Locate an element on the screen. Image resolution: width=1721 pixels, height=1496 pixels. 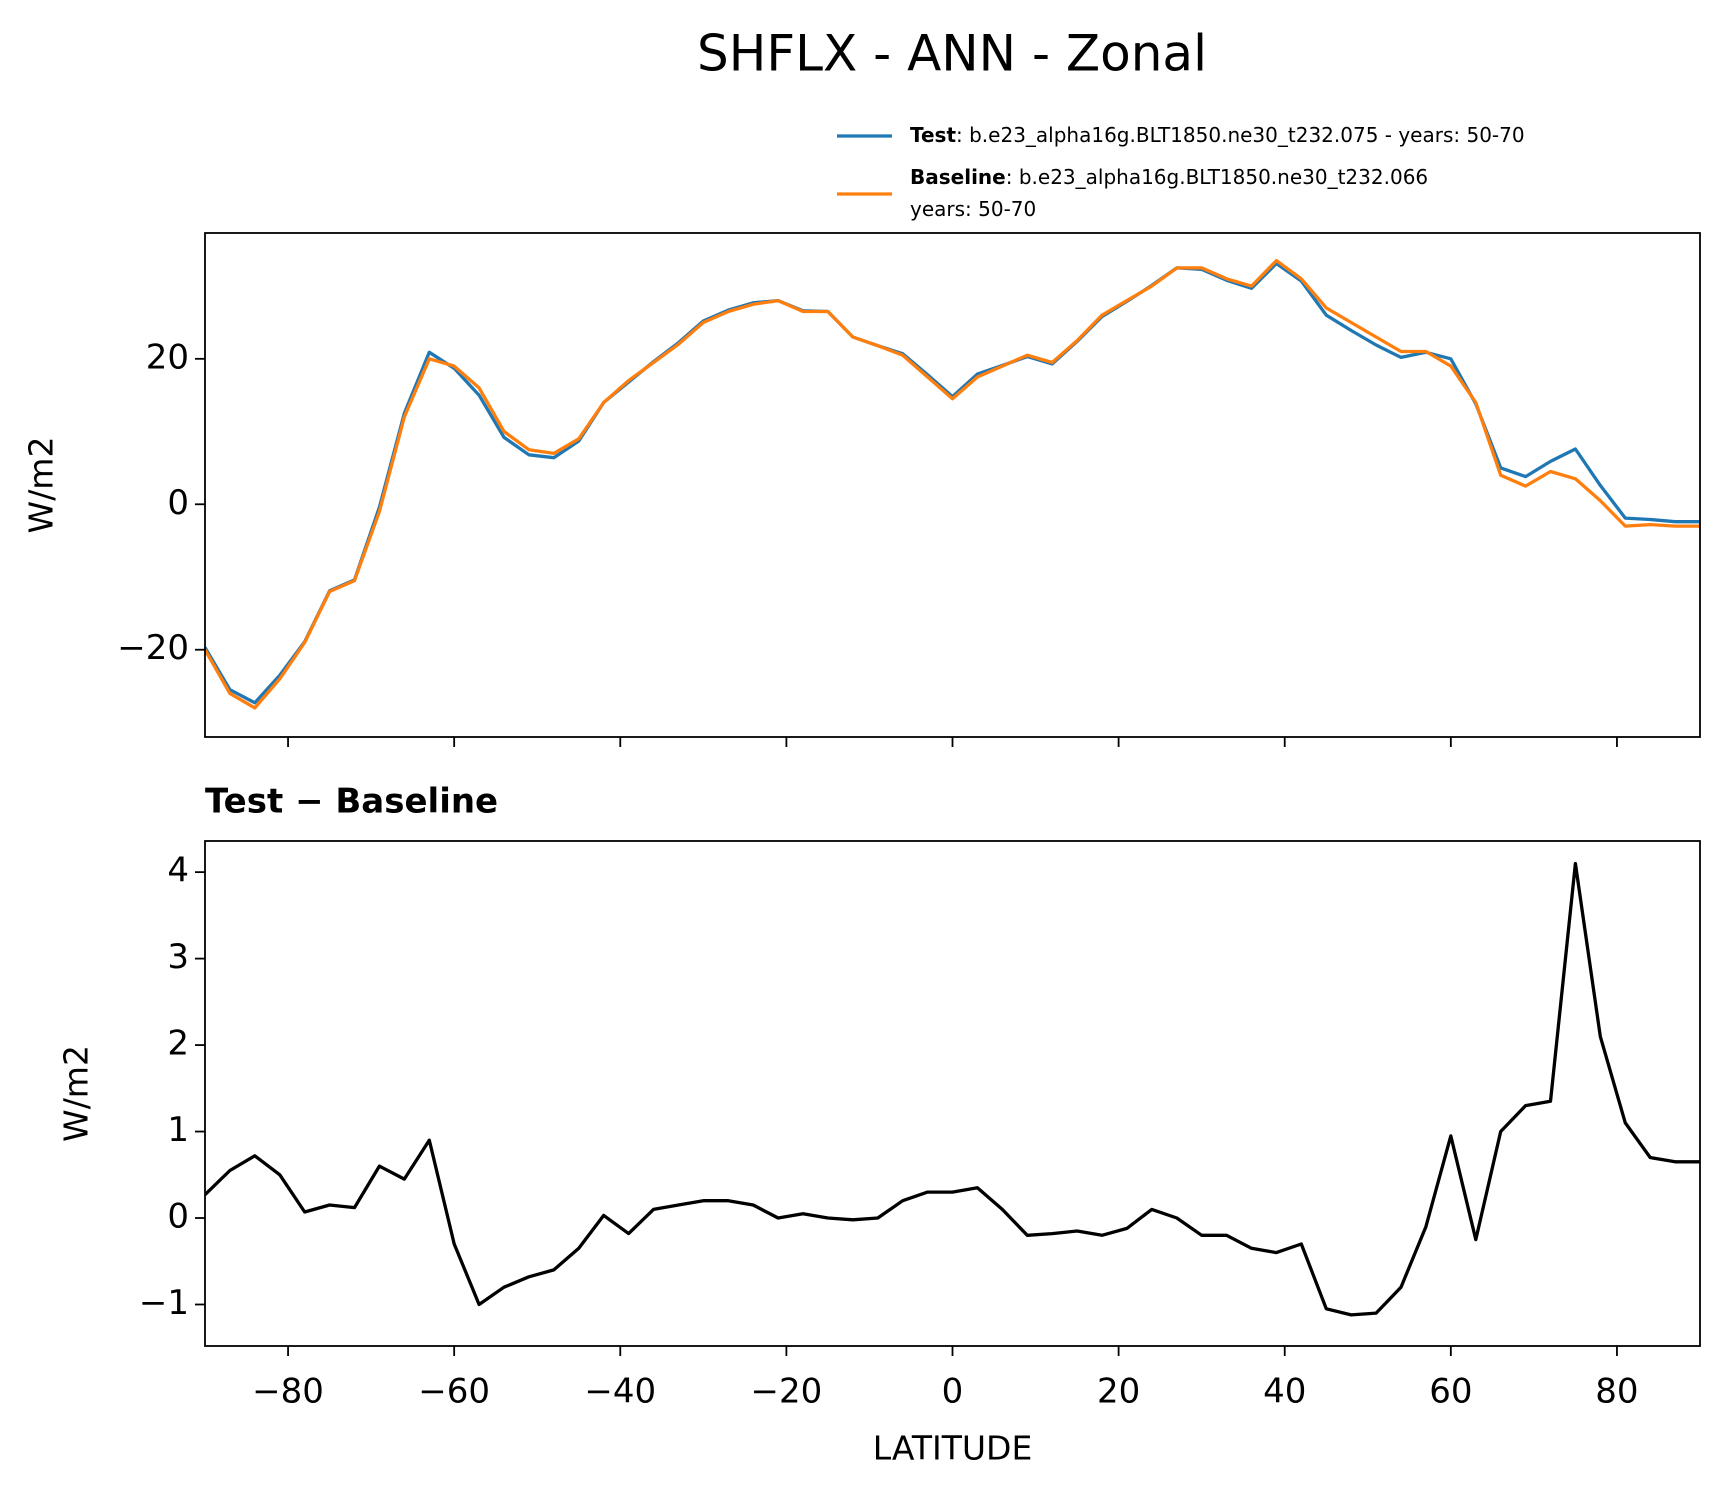
y-tick-label: 1 is located at coordinates (178, 1130).